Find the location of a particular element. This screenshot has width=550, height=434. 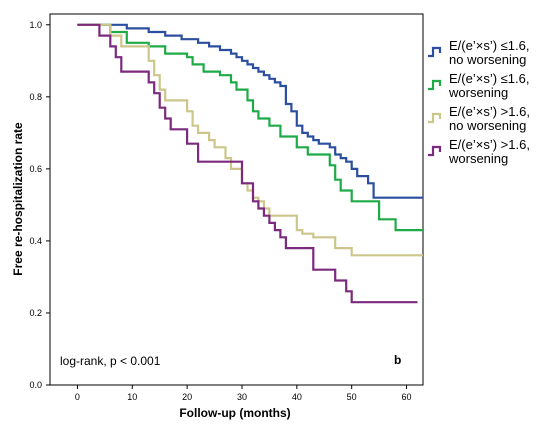

x-tick-label: 10 is located at coordinates (132, 397).